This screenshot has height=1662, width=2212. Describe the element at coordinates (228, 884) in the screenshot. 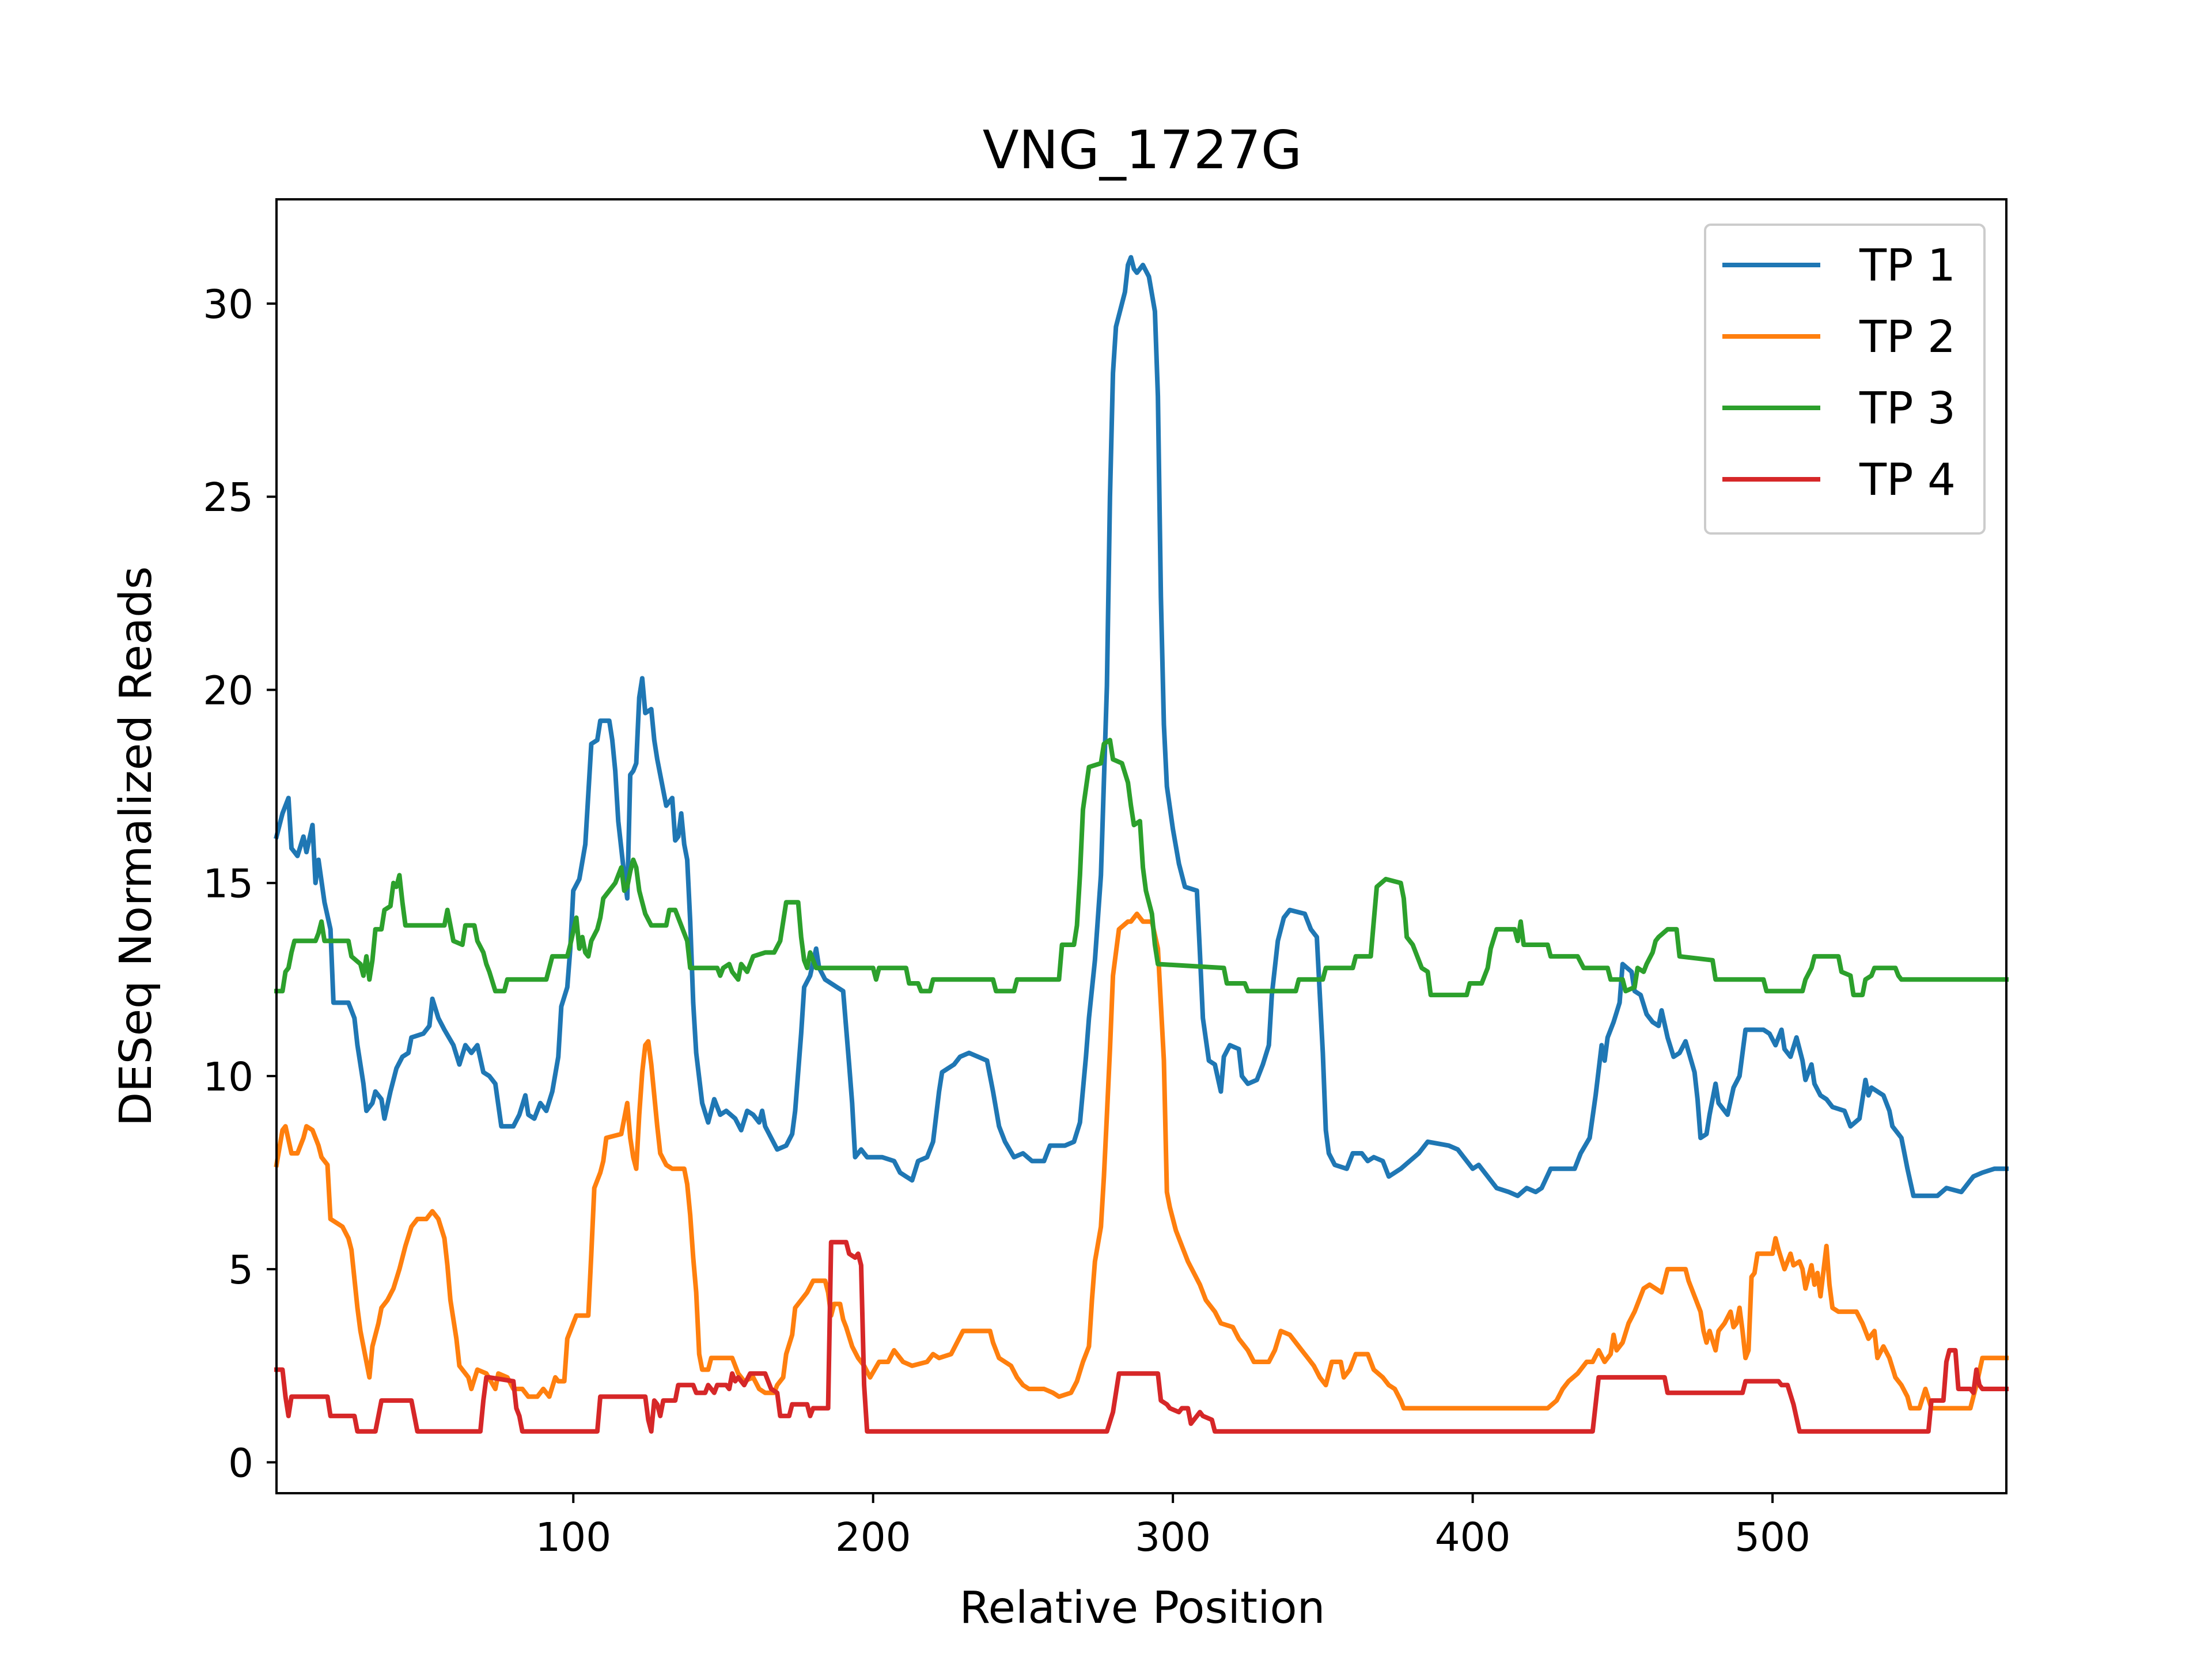

I see `y-tick-label: 15` at that location.